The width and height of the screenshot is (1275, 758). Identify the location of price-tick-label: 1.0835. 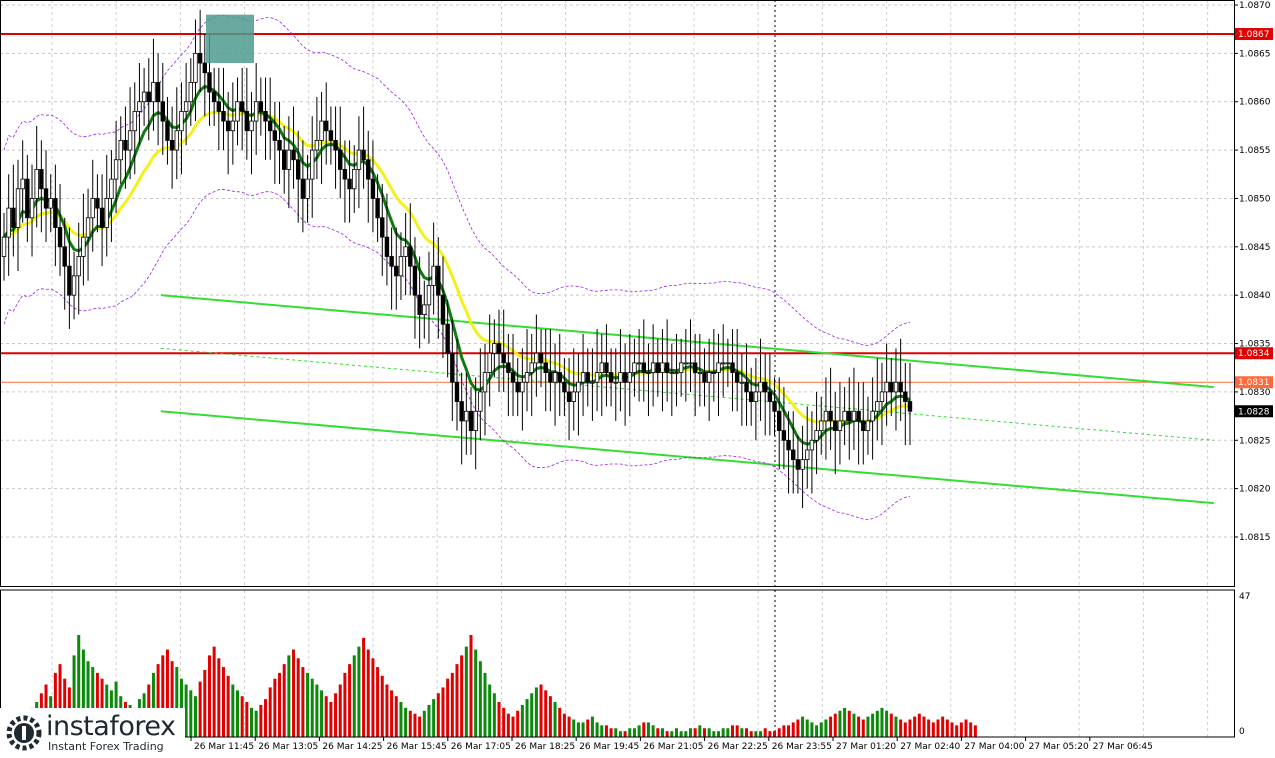
(1255, 345).